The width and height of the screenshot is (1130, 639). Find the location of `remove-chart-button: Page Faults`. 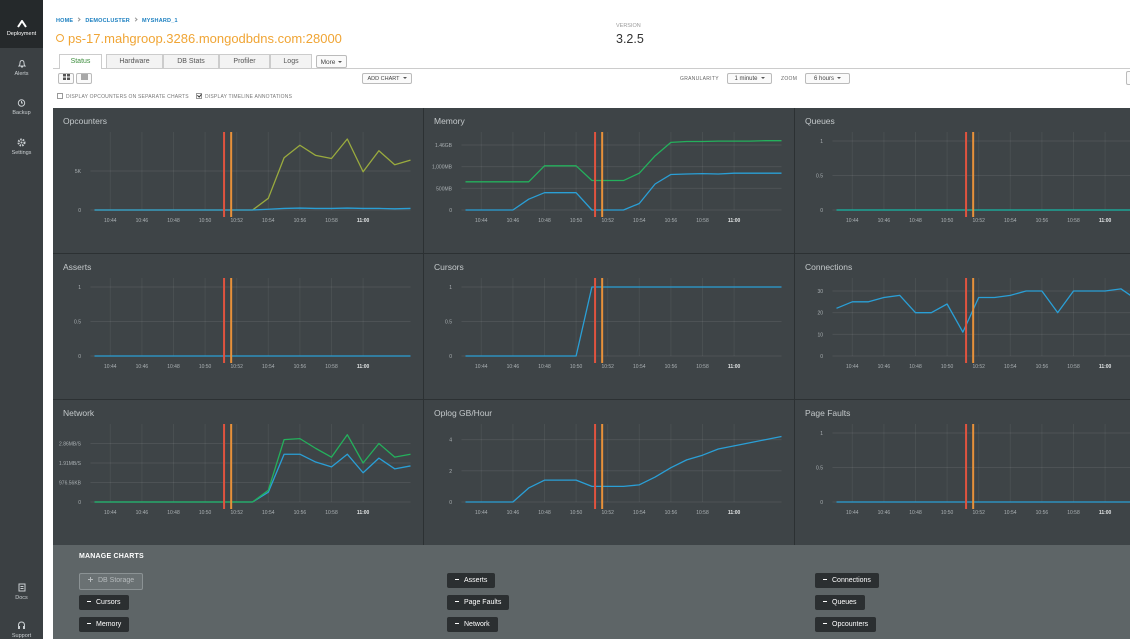

remove-chart-button: Page Faults is located at coordinates (478, 602).